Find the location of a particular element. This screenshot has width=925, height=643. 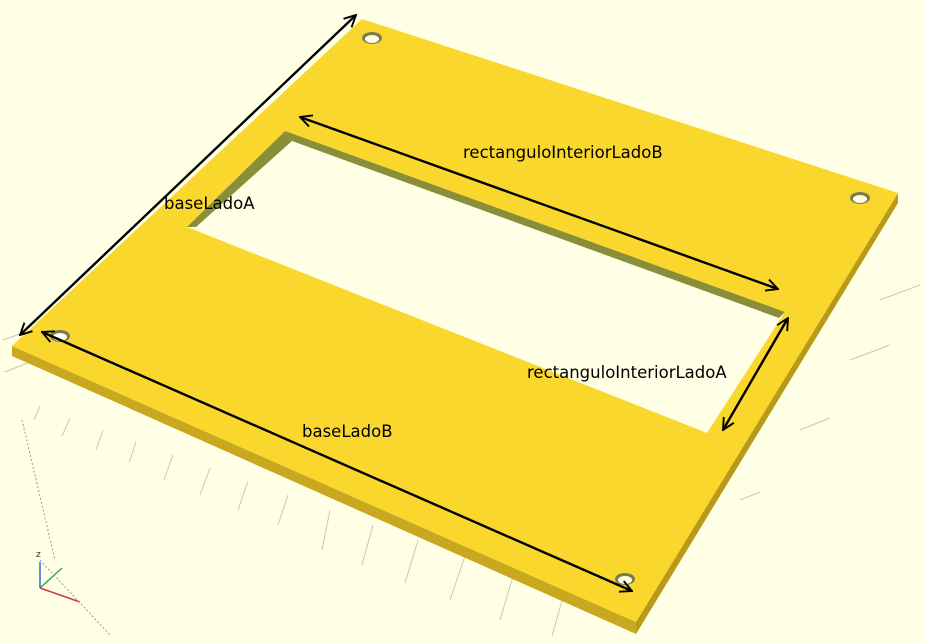

label-base-lado-b: baseLadoB is located at coordinates (347, 431).